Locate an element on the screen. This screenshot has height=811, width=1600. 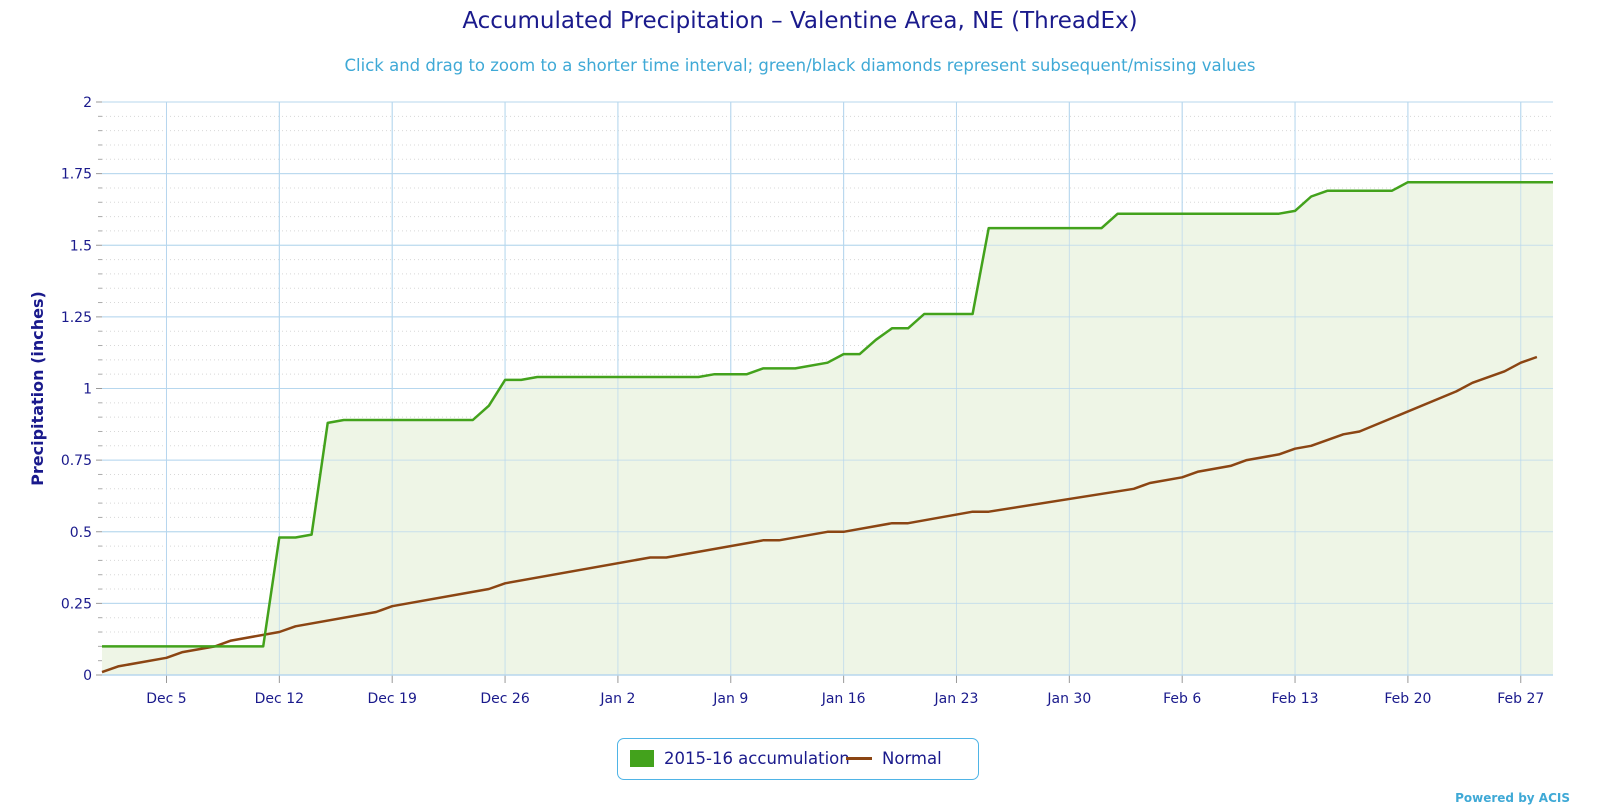
x-tick-label: Feb 27 is located at coordinates (1520, 699).